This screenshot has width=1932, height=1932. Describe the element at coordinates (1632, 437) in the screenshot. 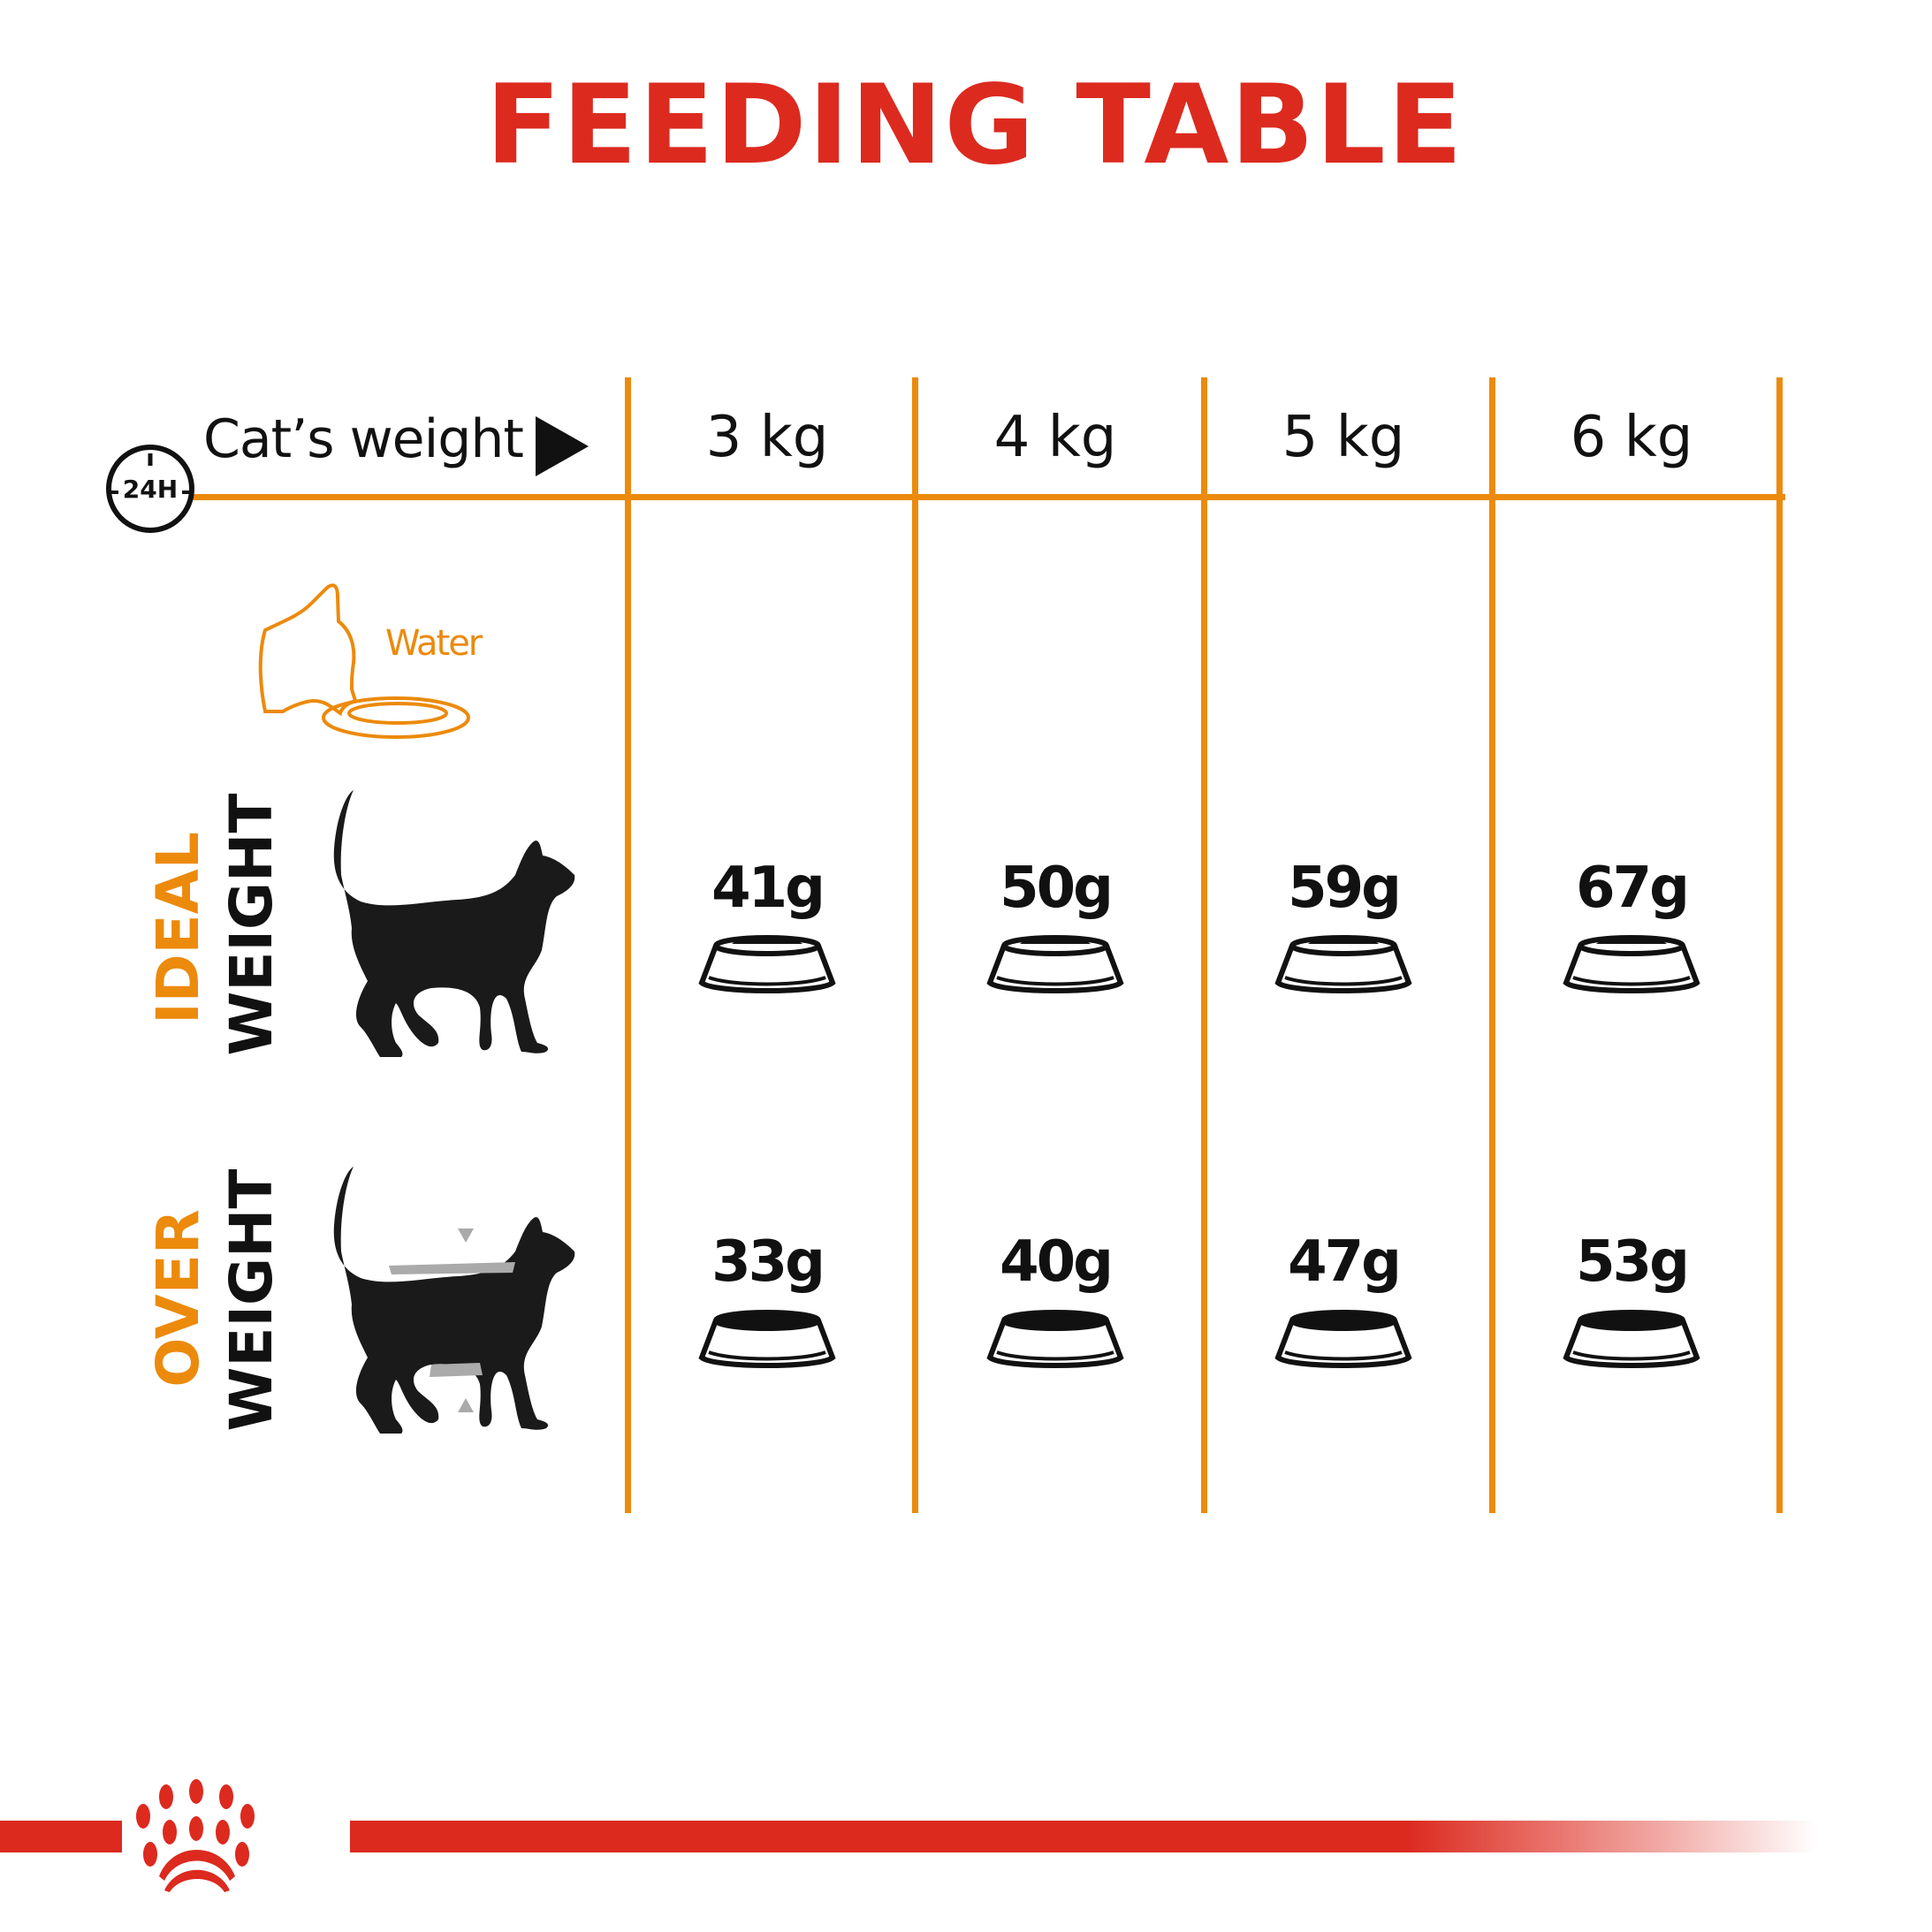

I see `weight-header-6kg: 6 kg` at that location.